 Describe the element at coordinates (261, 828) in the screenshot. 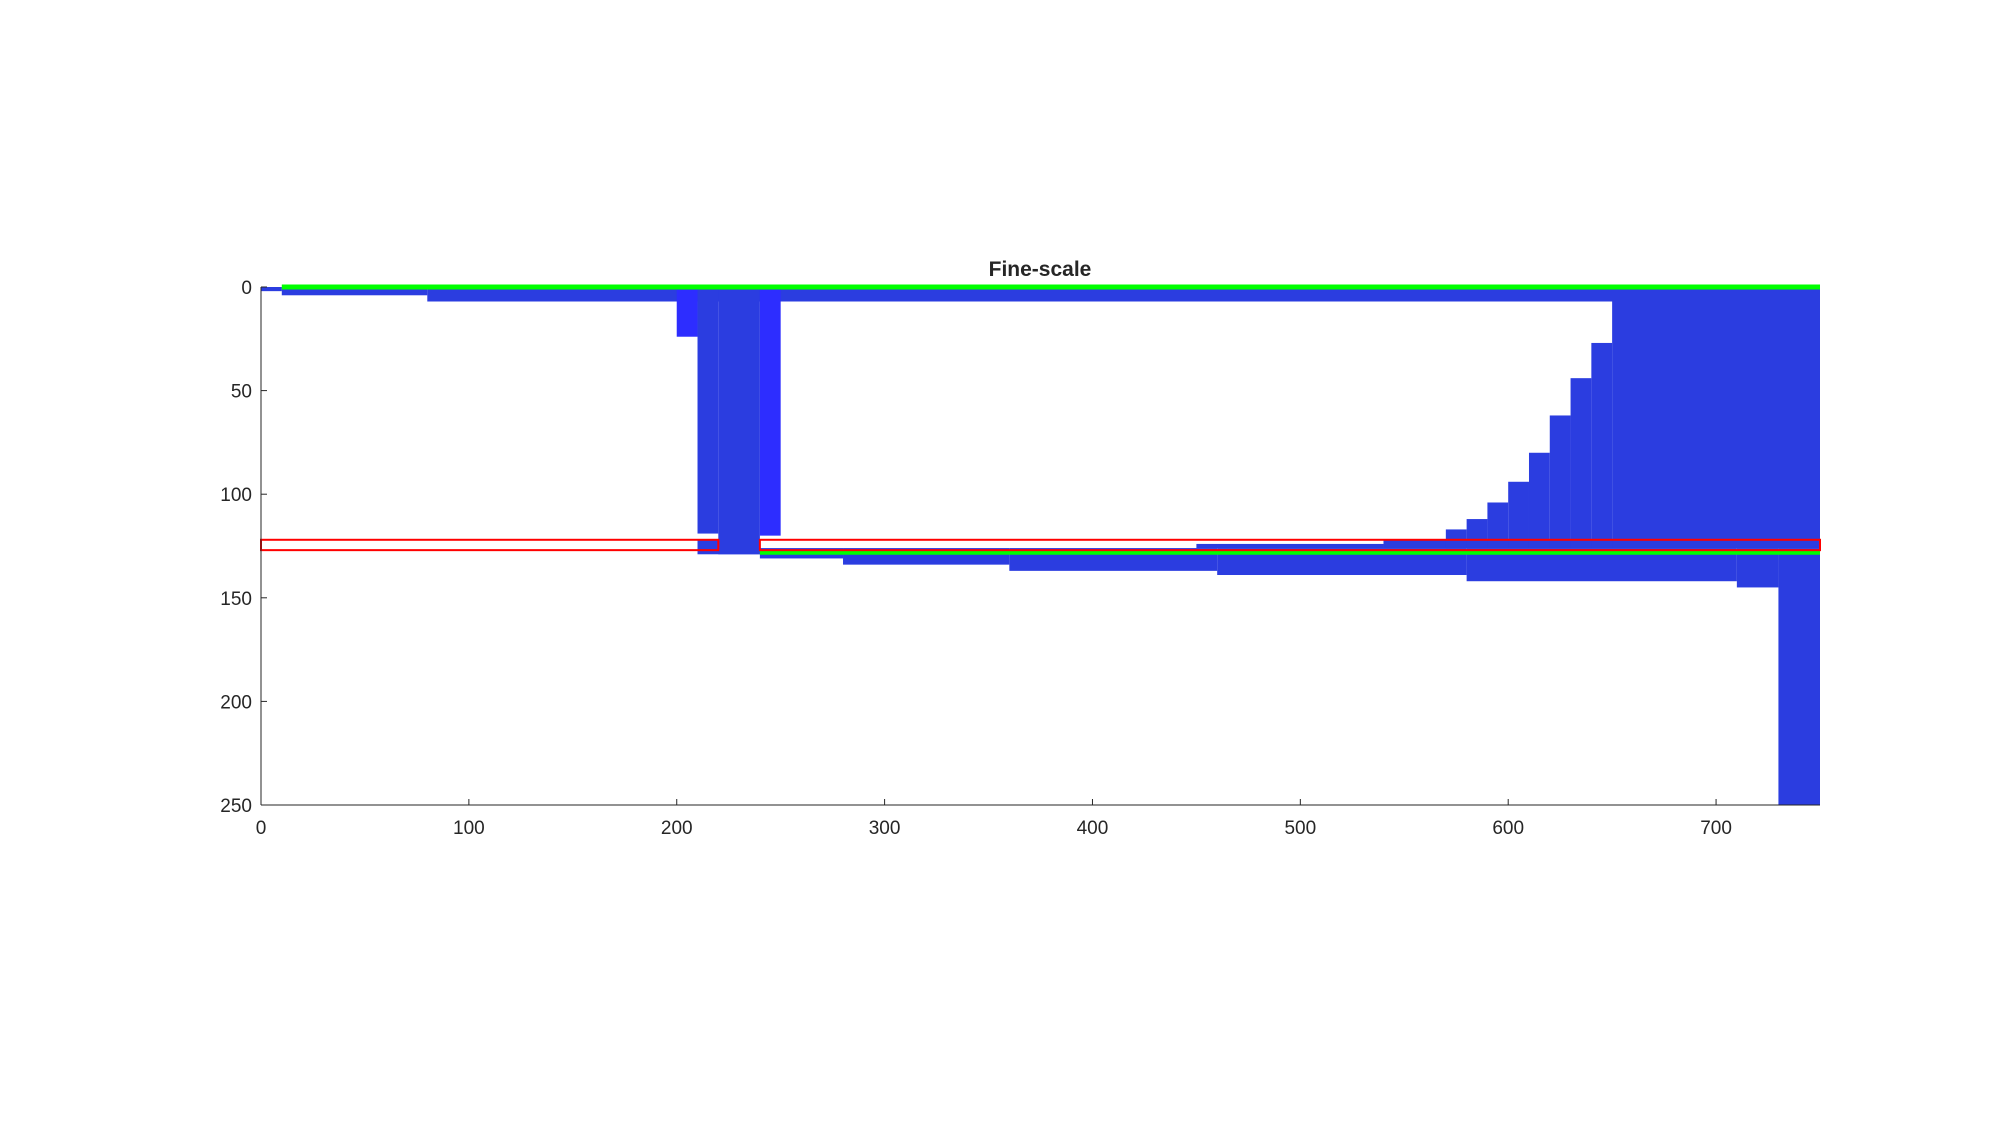

I see `x-tick-label: 0` at that location.